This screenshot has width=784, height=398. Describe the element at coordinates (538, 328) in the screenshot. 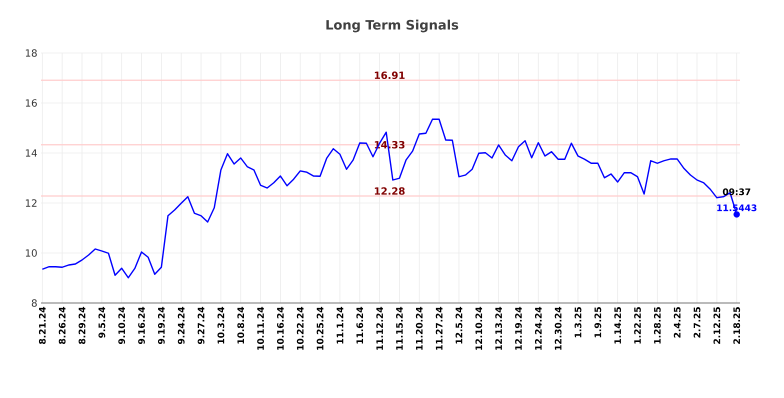

I see `x-tick-label: 12.24.24` at that location.